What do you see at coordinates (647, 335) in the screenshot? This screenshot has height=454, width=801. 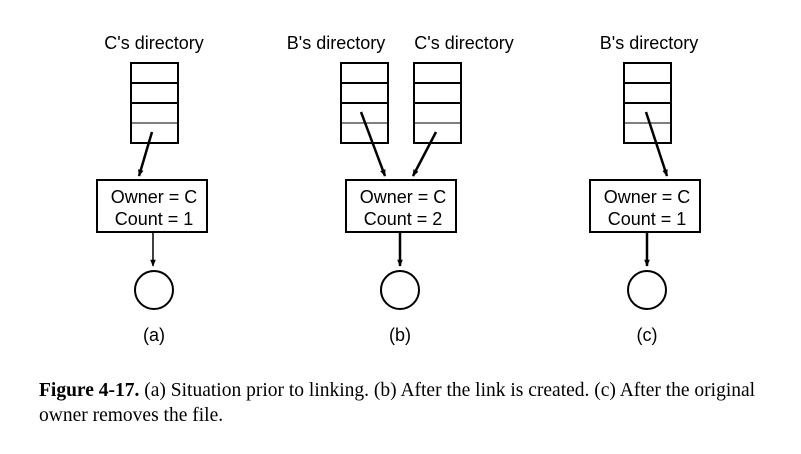 I see `panel-label: (c)` at bounding box center [647, 335].